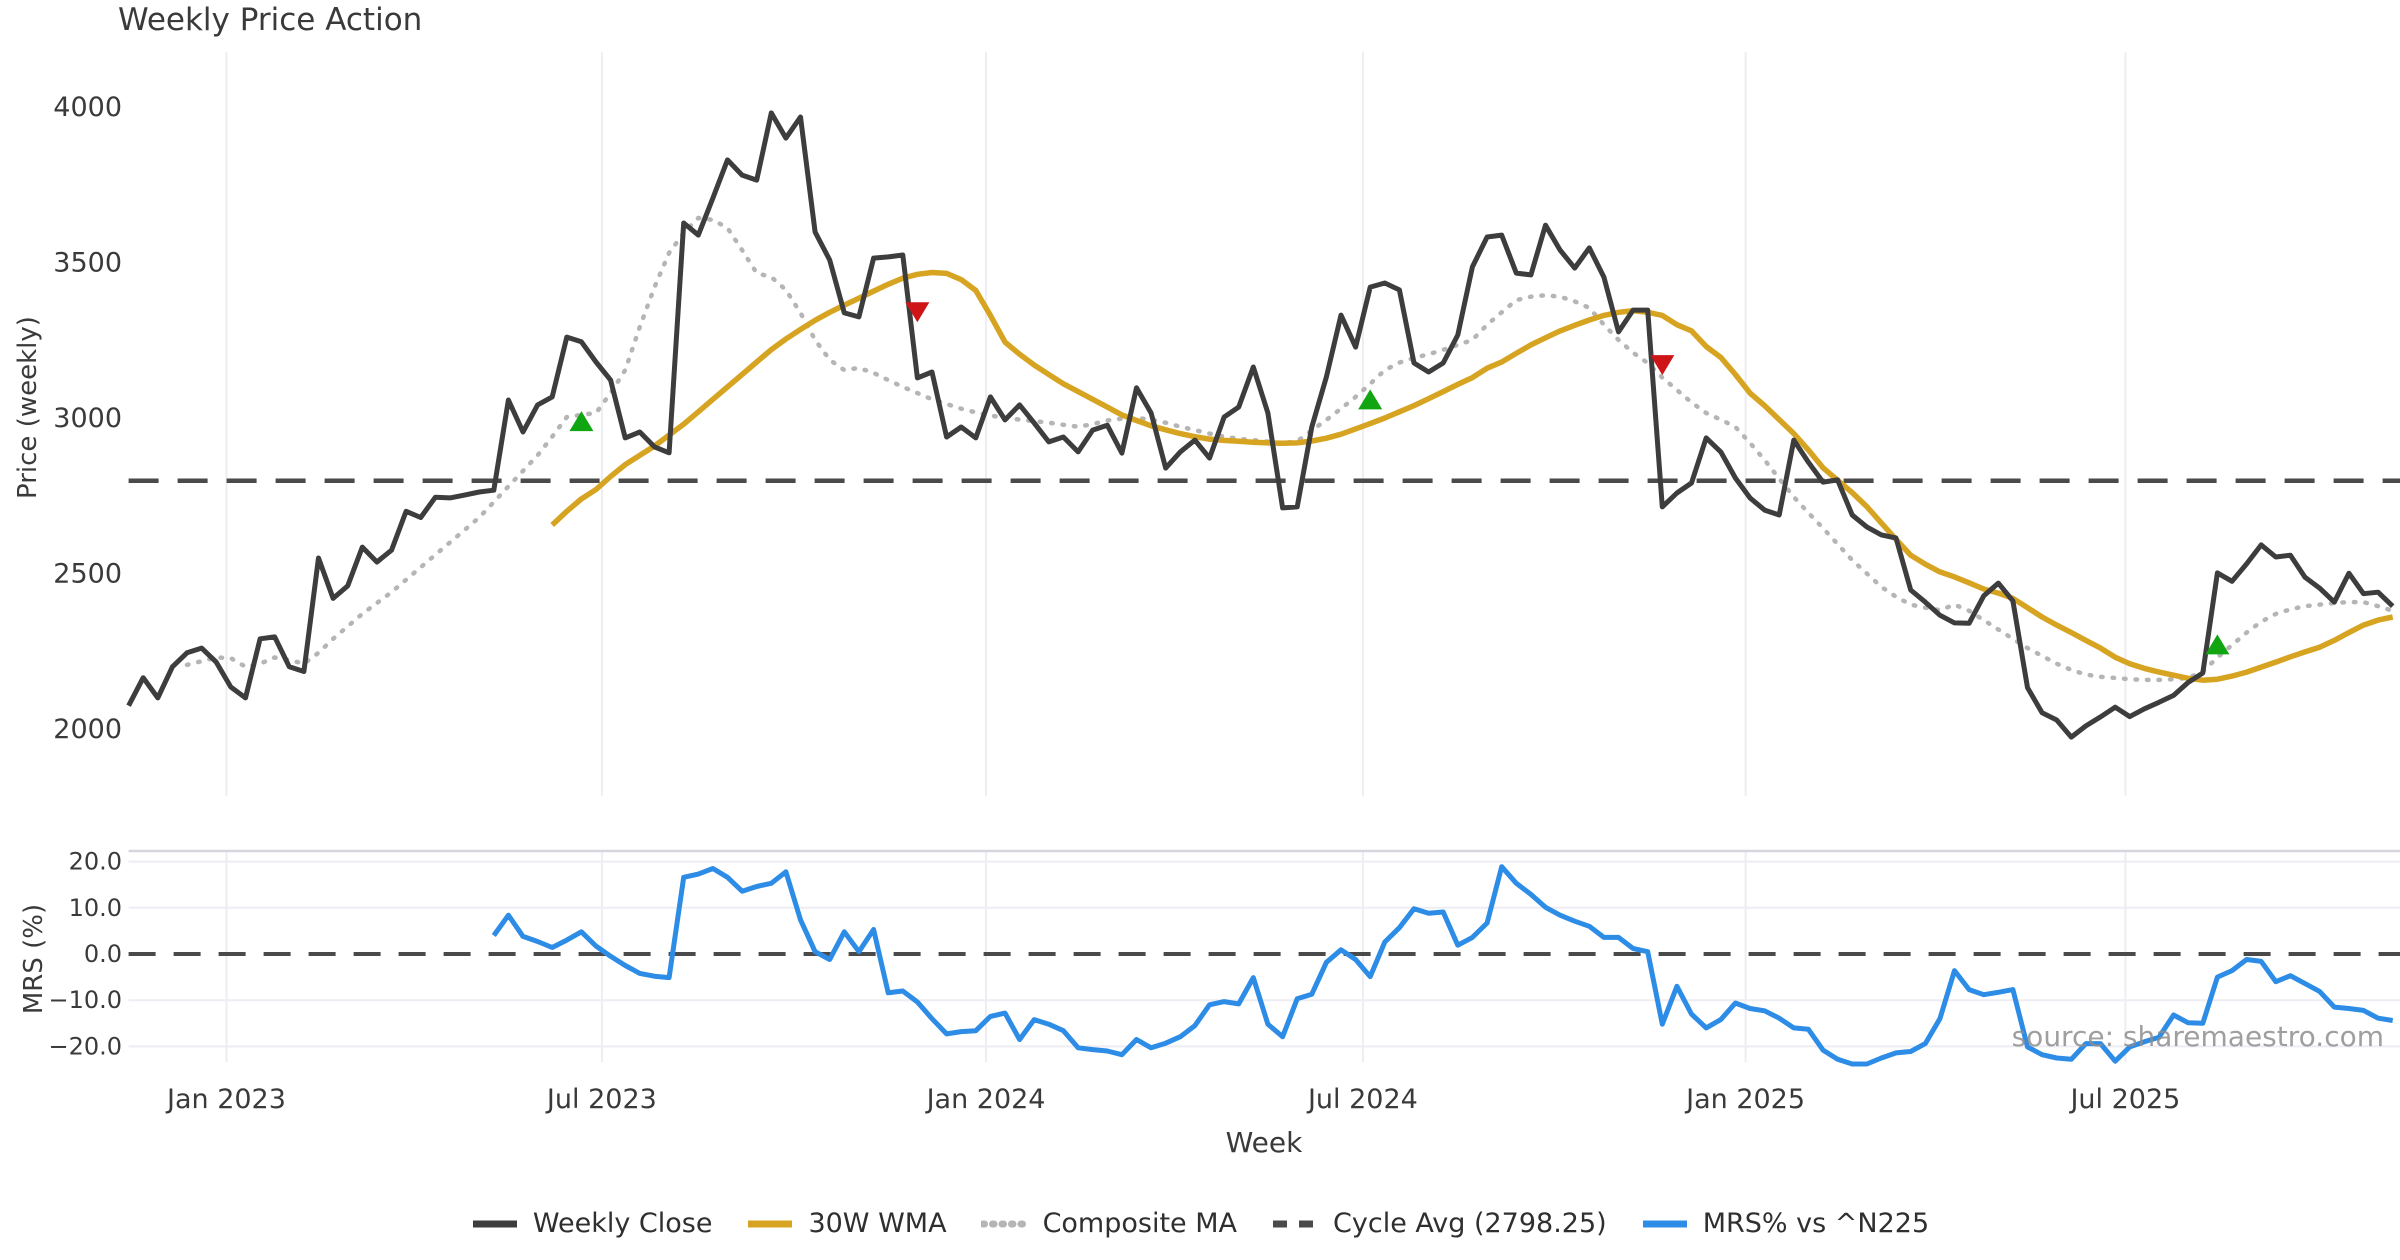 This screenshot has height=1260, width=2400. I want to click on x-tick-label: Jan 2025, so click(1744, 1099).